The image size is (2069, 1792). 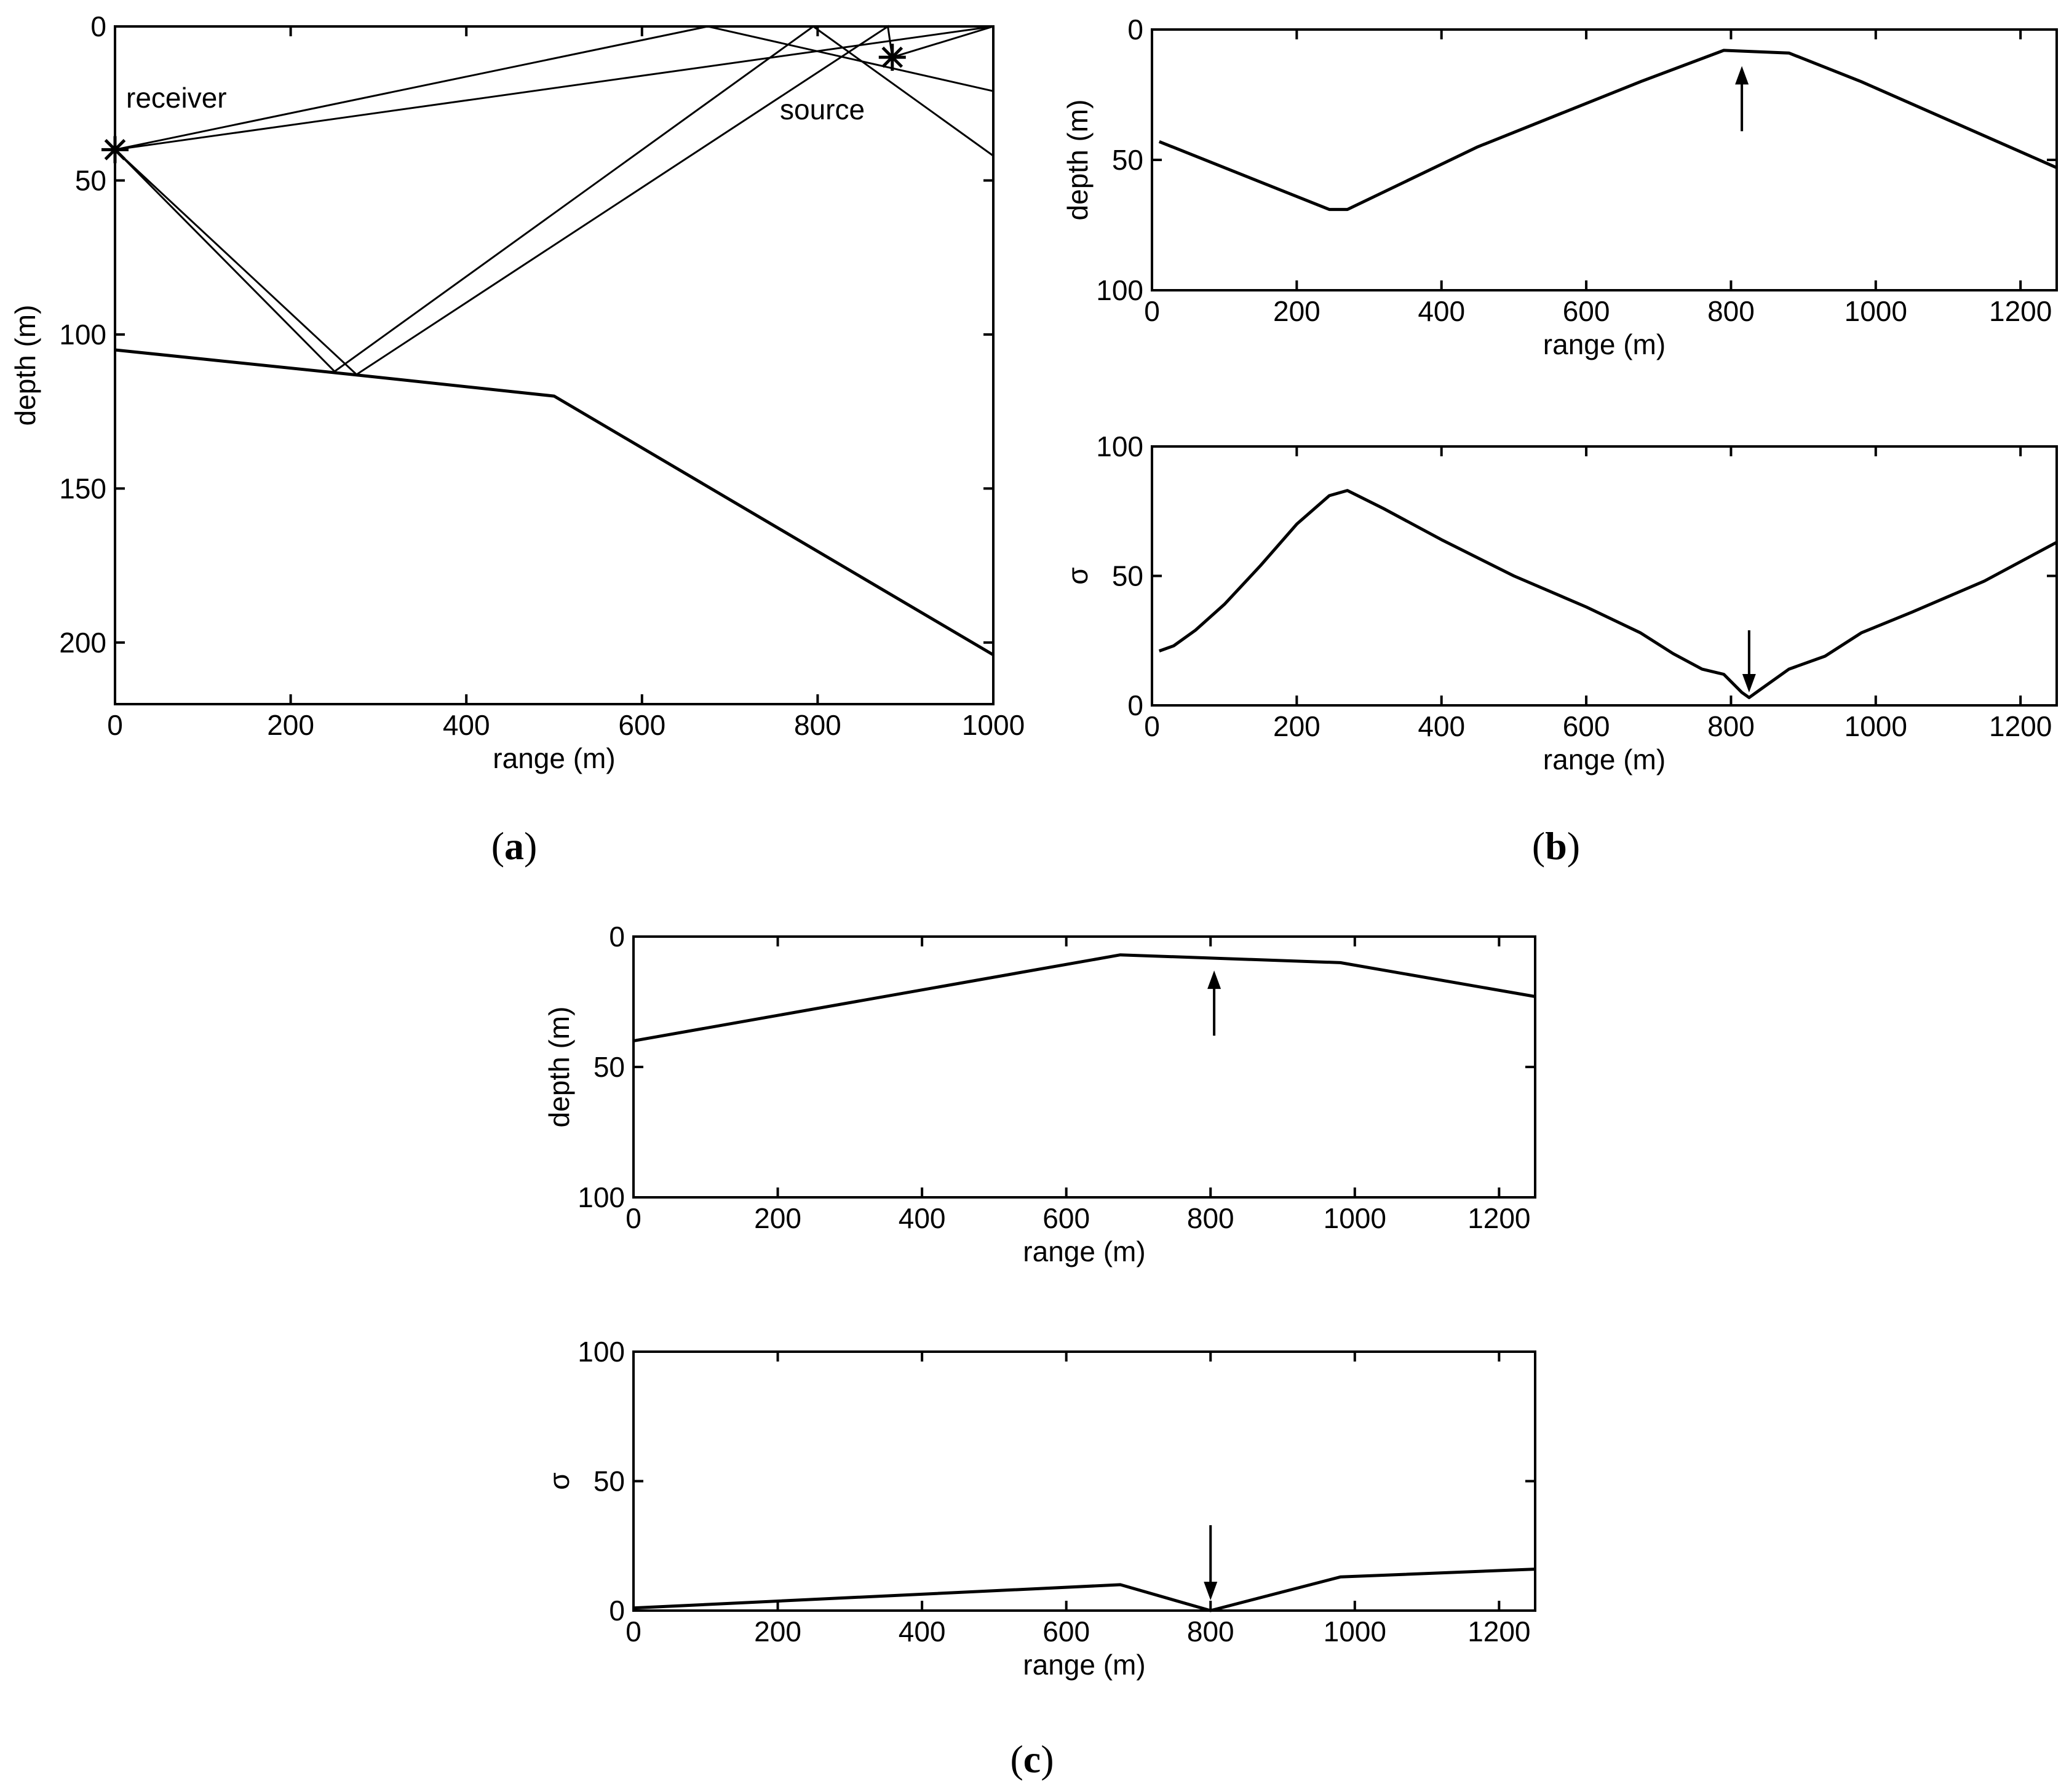 What do you see at coordinates (83, 488) in the screenshot?
I see `y-tick-label: 150` at bounding box center [83, 488].